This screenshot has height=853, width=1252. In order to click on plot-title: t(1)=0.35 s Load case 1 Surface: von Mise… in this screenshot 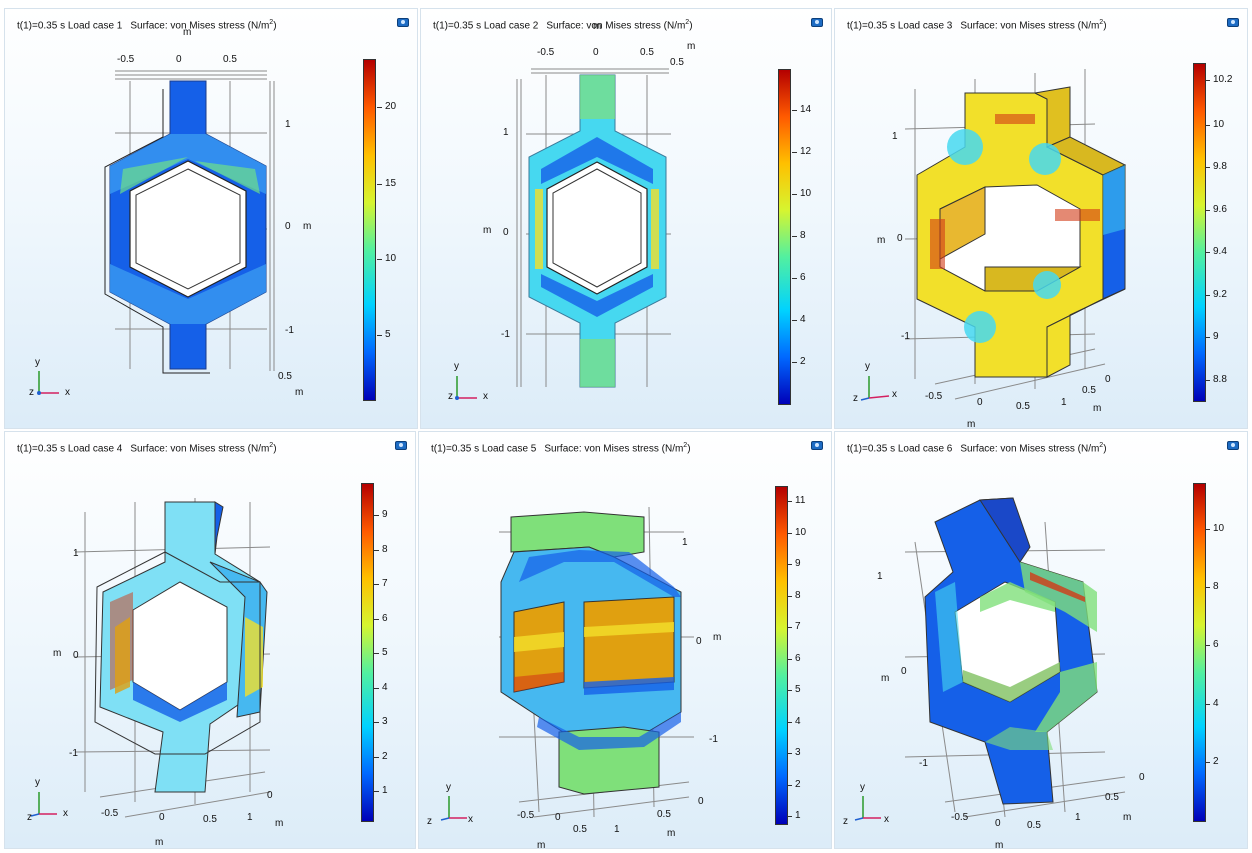, I will do `click(147, 25)`.